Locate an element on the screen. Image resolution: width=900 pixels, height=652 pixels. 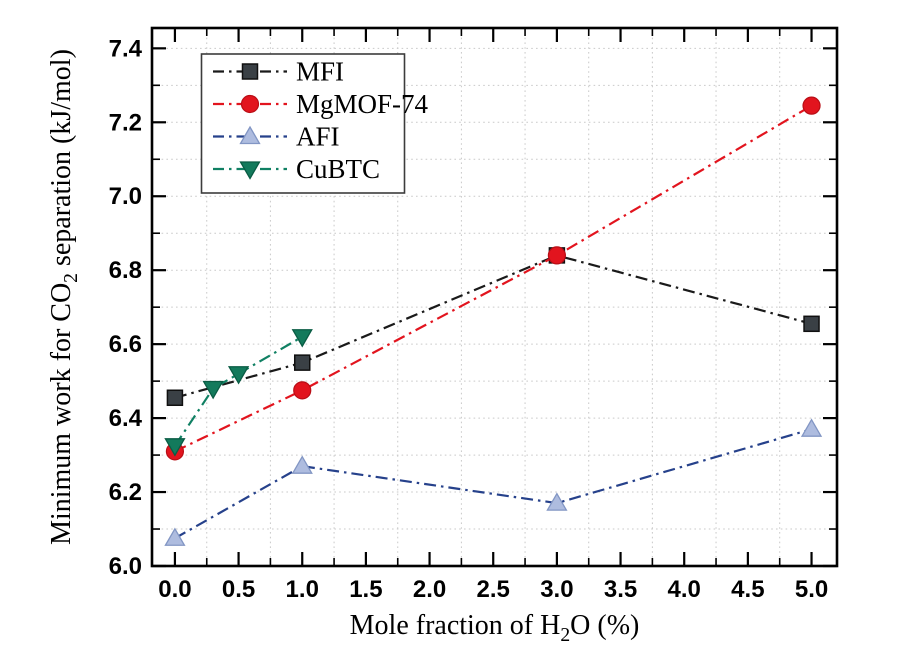
x-axis-title-segment: O (%) is located at coordinates (604, 625).